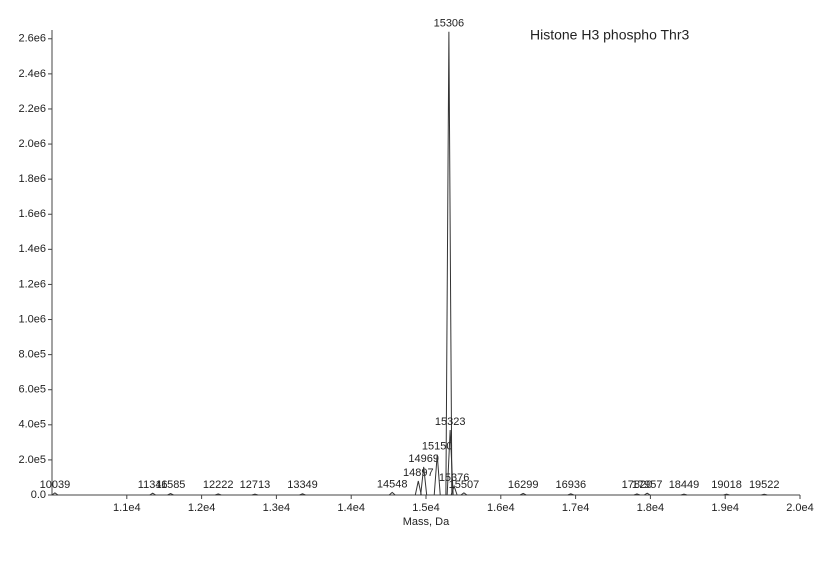 The image size is (828, 562). I want to click on peak-label: 15150, so click(437, 447).